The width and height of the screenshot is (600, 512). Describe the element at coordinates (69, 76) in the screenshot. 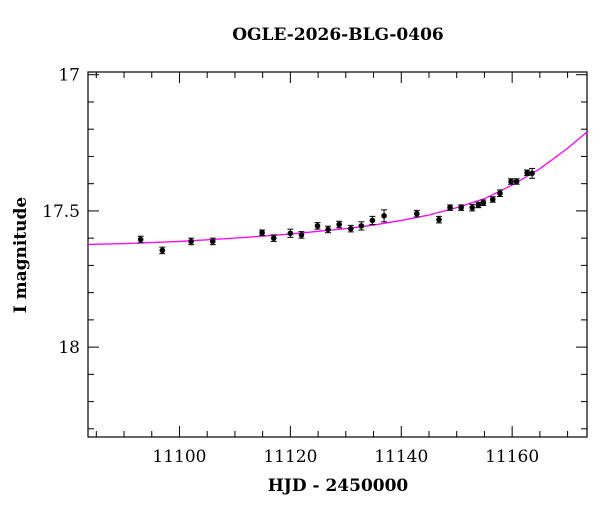

I see `y-tick-label: 17` at that location.